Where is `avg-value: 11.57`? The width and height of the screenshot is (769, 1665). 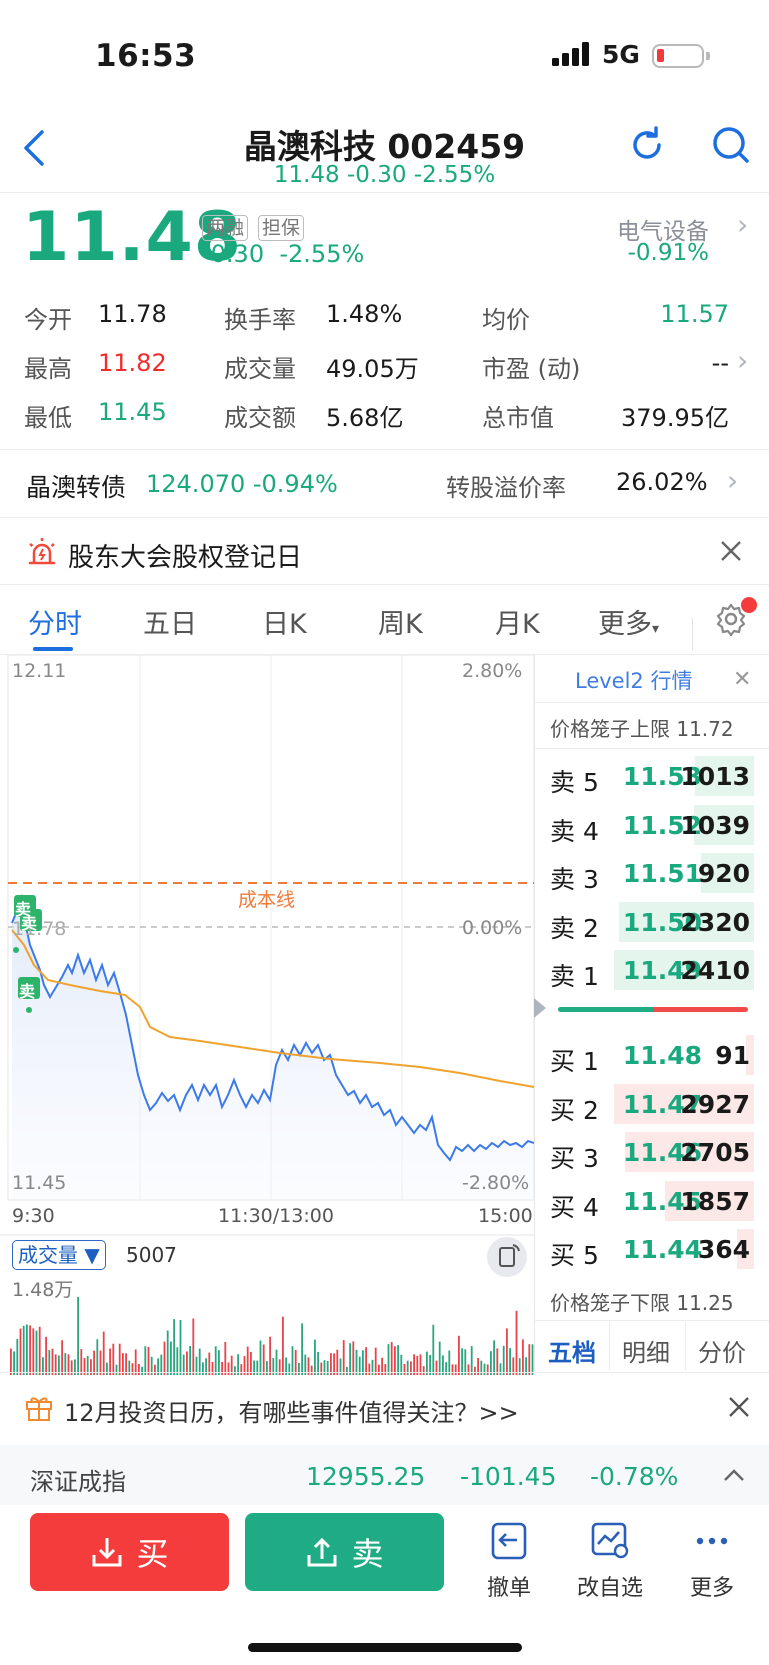 avg-value: 11.57 is located at coordinates (694, 314).